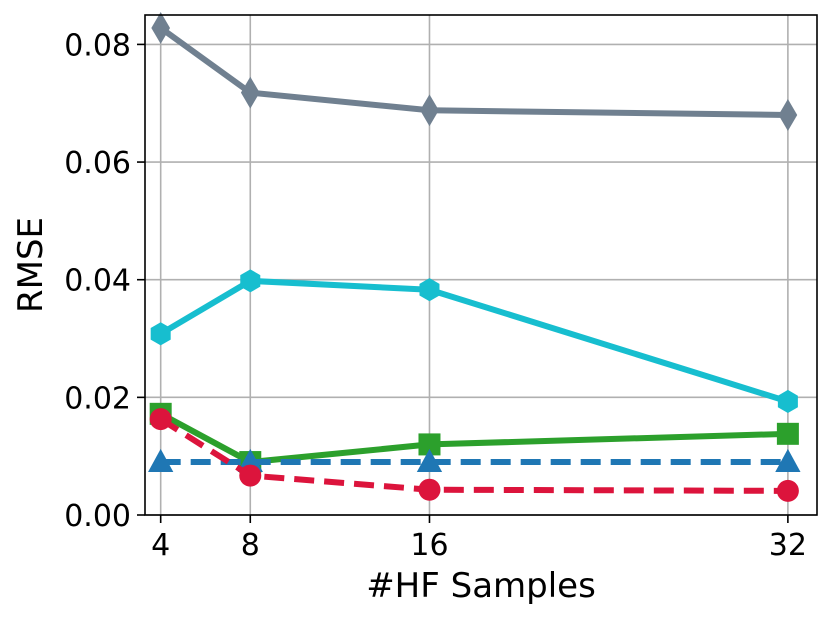 The height and width of the screenshot is (620, 830). Describe the element at coordinates (474, 460) in the screenshot. I see `series-triangle` at that location.